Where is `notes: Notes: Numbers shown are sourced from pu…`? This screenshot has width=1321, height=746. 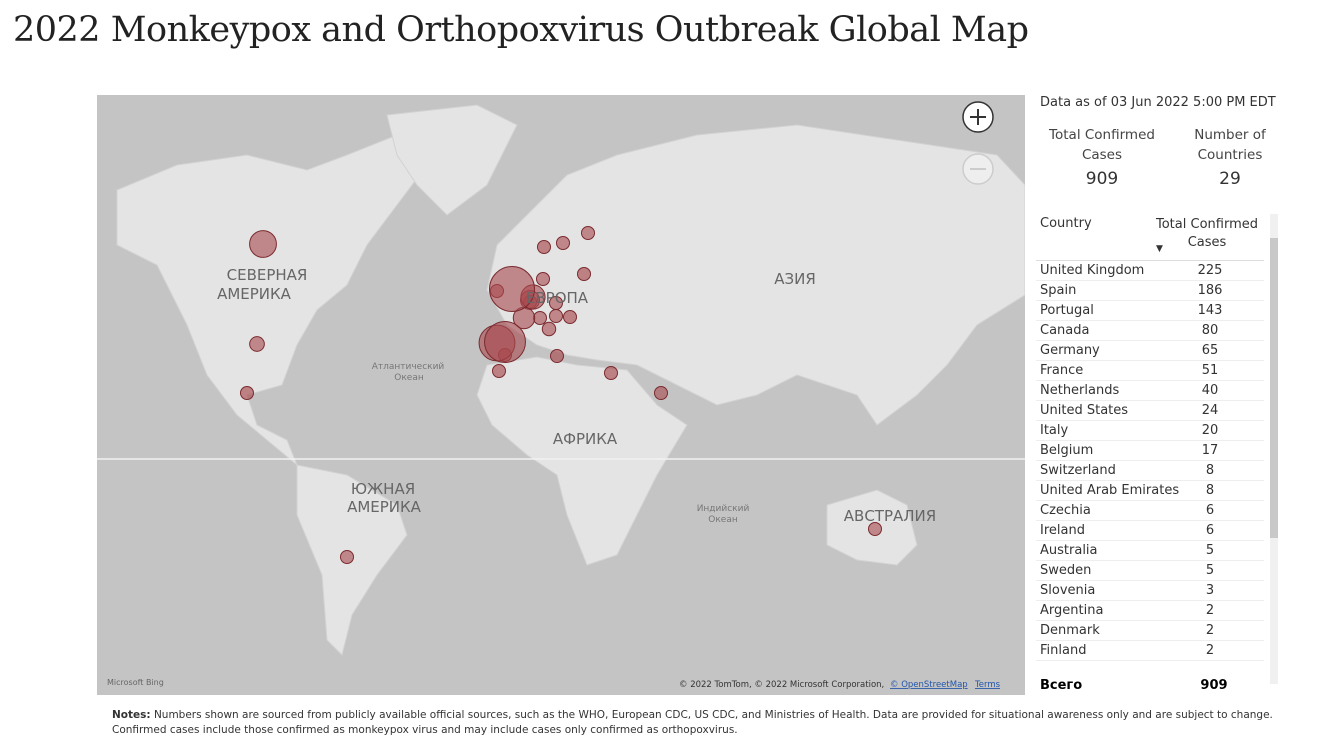 notes: Notes: Numbers shown are sourced from pu… is located at coordinates (697, 723).